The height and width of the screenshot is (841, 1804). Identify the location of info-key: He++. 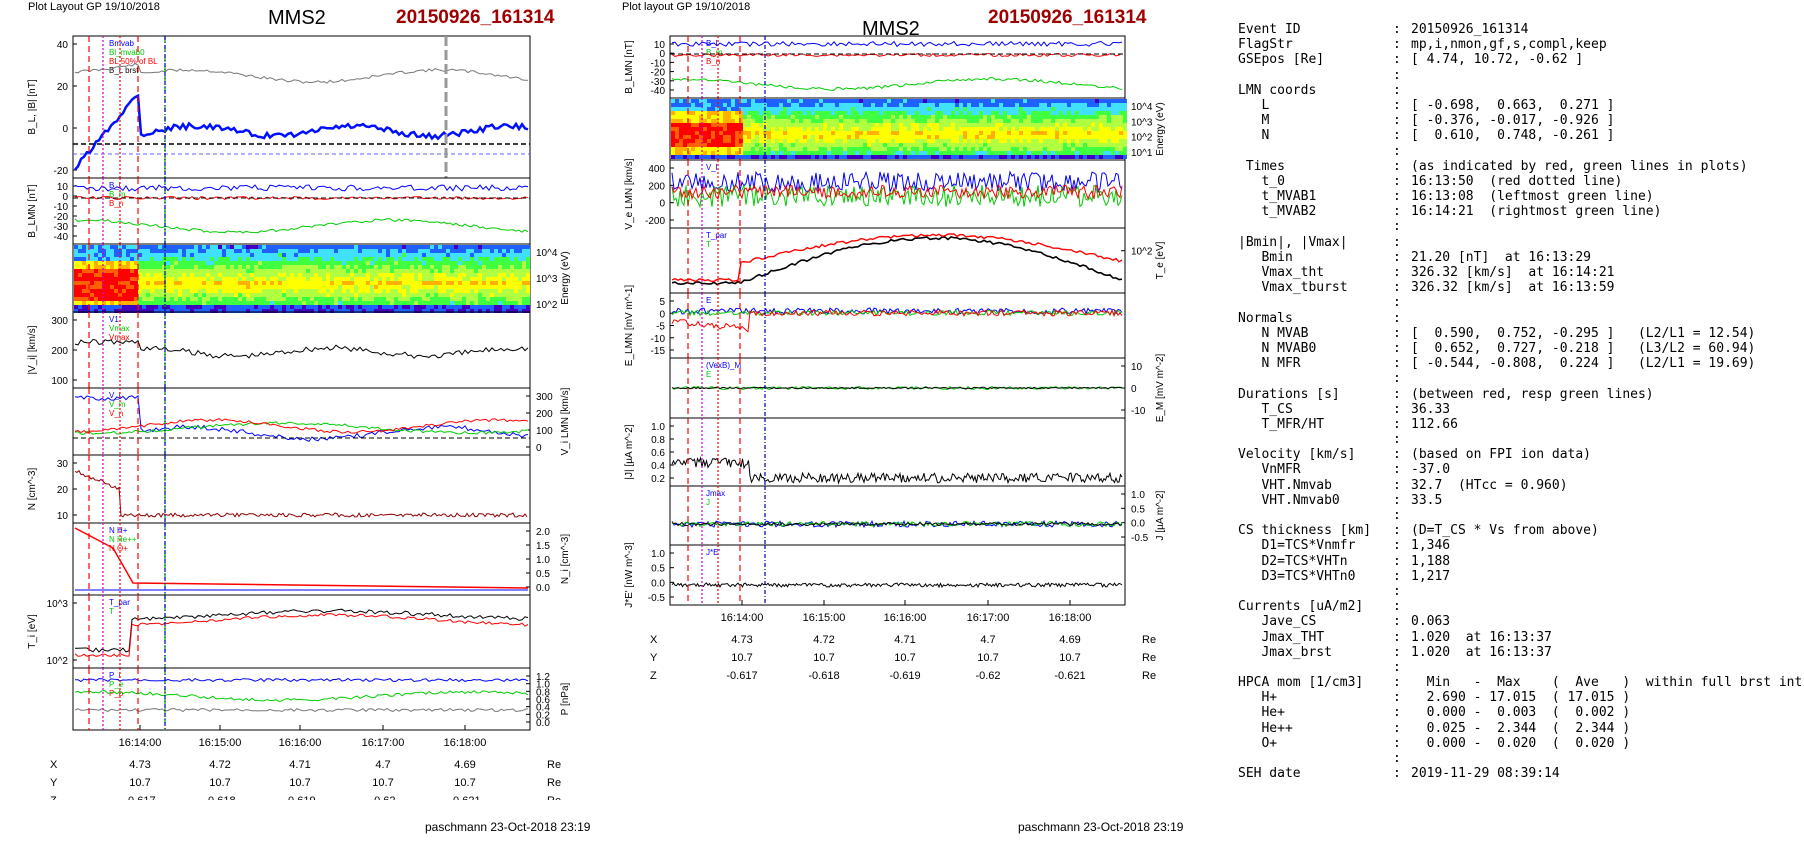
(1265, 728).